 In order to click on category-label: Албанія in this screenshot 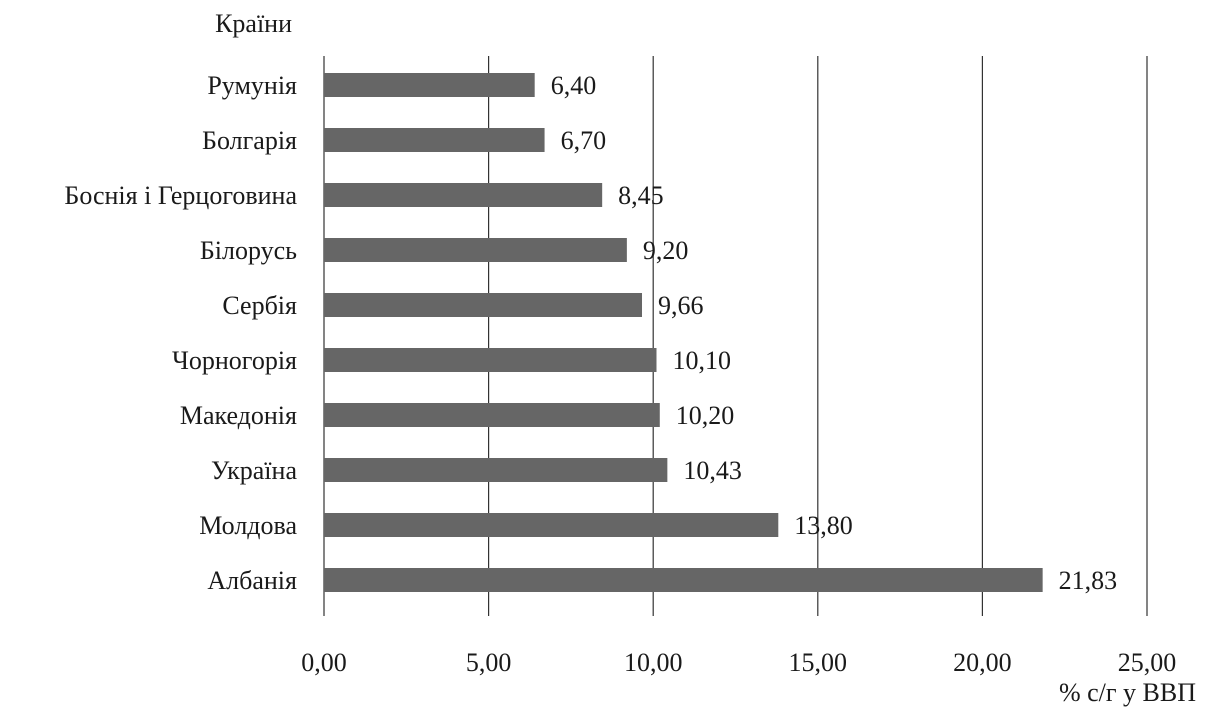, I will do `click(252, 580)`.